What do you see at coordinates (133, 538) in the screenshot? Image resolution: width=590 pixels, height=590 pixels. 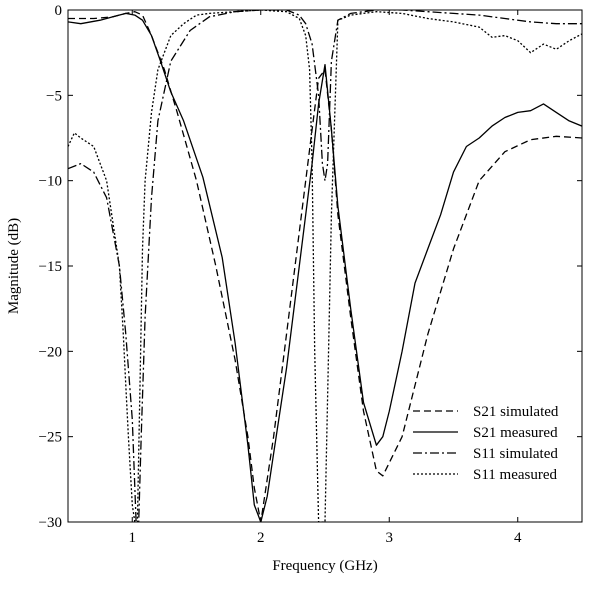 I see `x-tick-label: 1` at bounding box center [133, 538].